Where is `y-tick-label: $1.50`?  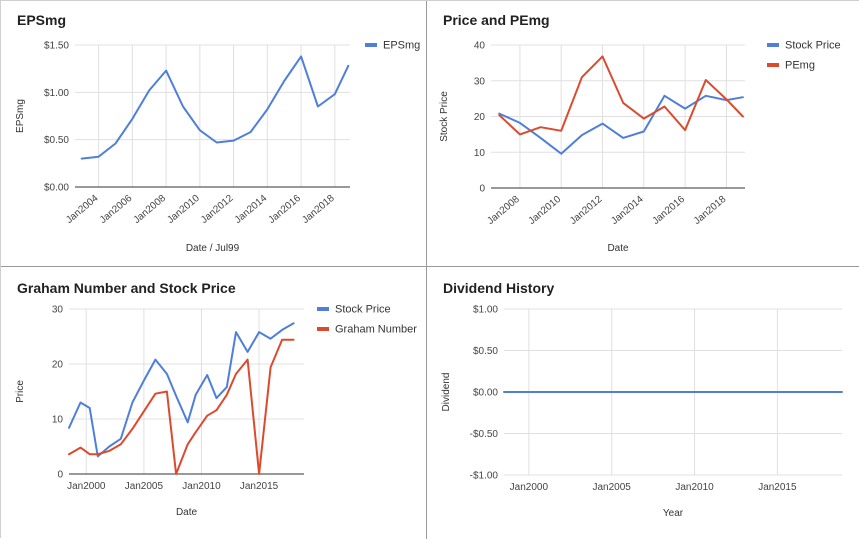 y-tick-label: $1.50 is located at coordinates (56, 46).